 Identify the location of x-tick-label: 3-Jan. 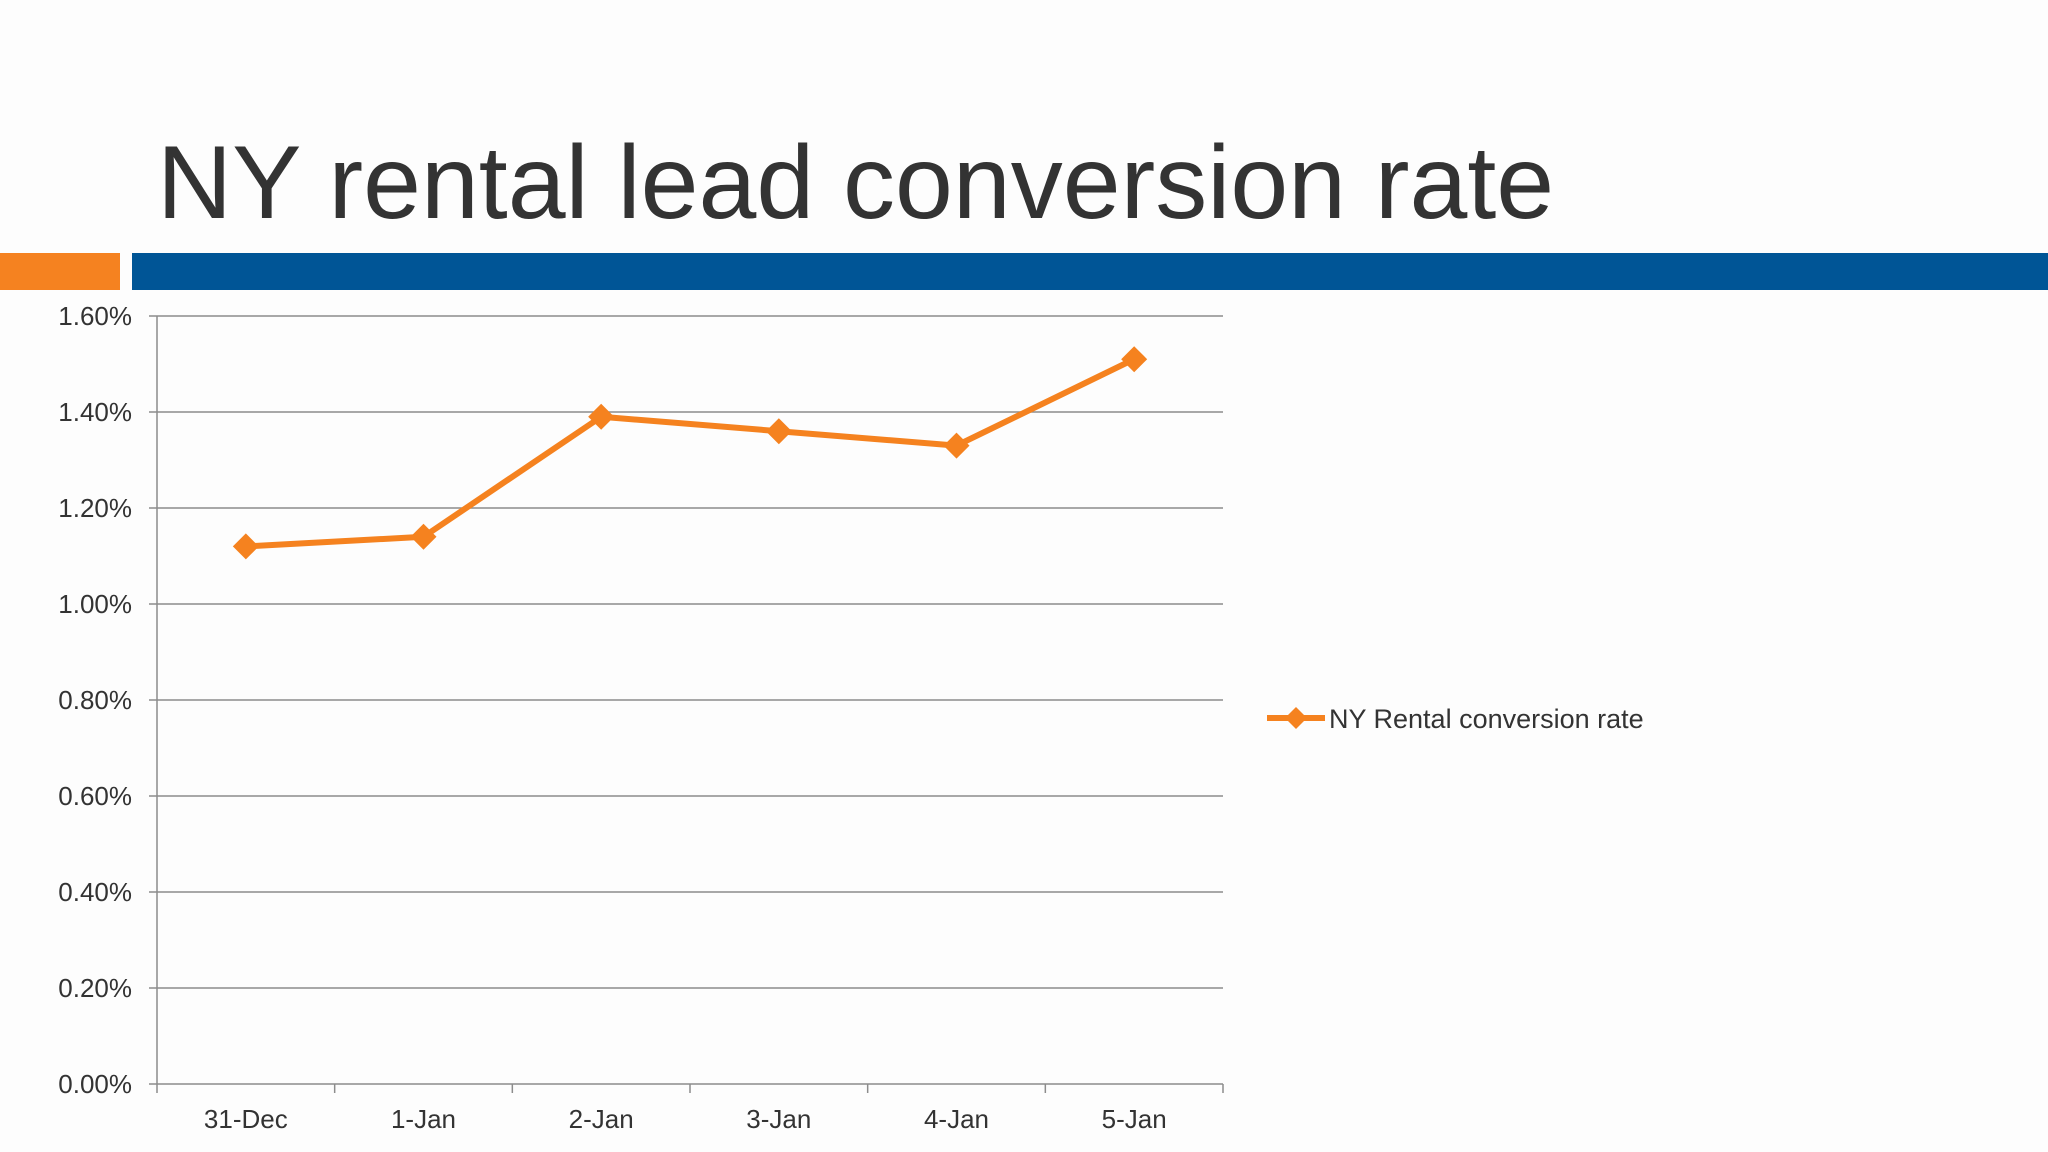
(778, 1119).